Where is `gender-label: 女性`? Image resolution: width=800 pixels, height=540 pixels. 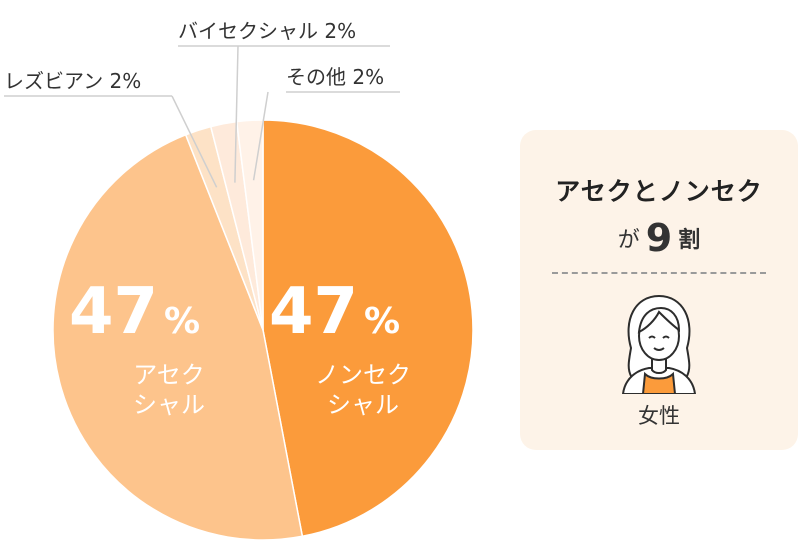
gender-label: 女性 is located at coordinates (659, 416).